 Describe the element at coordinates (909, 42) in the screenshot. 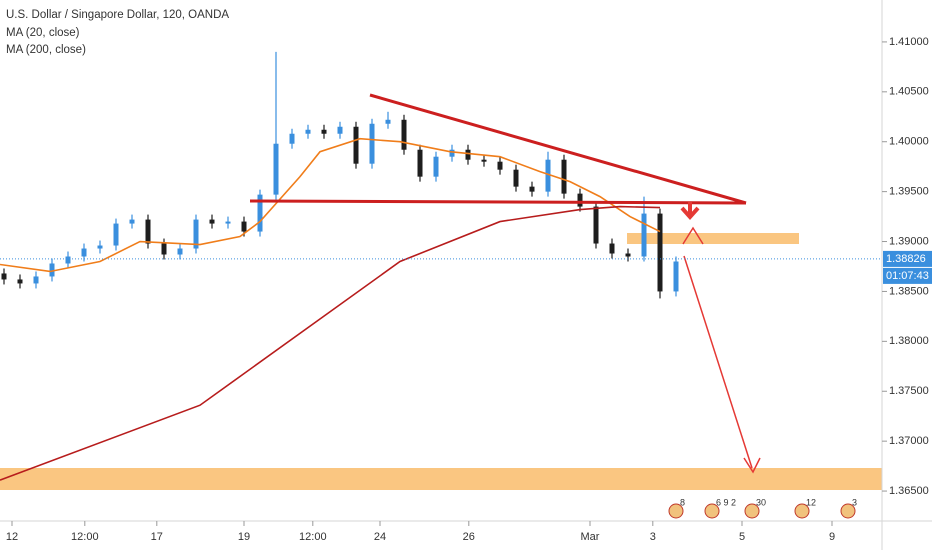

I see `y-tick-label: 1.41000` at that location.